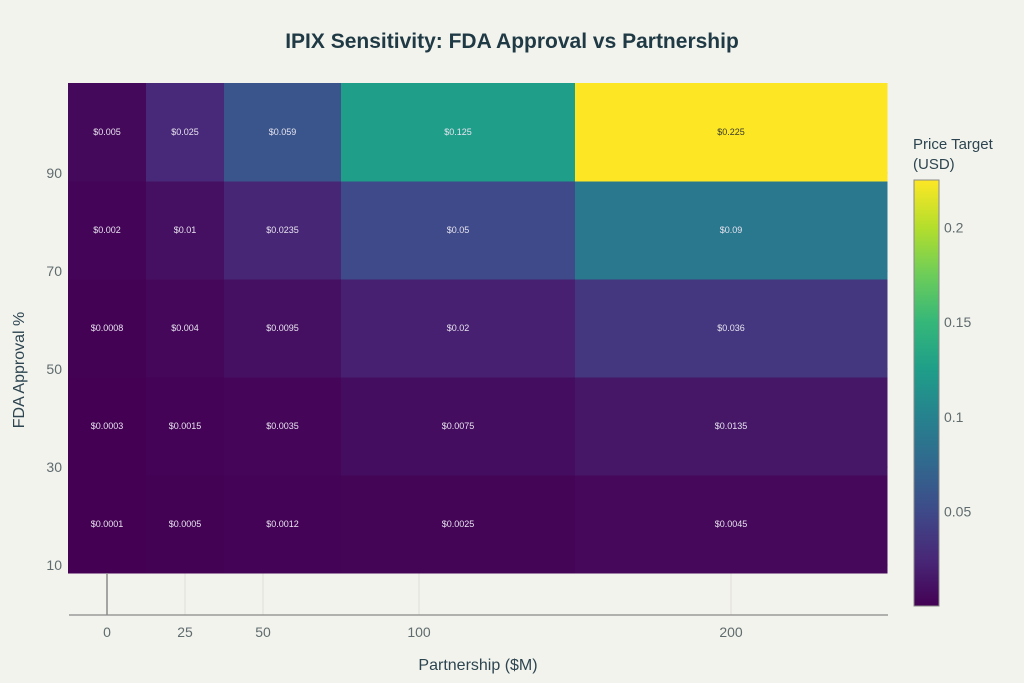  Describe the element at coordinates (54, 369) in the screenshot. I see `y-tick-label: 50` at that location.